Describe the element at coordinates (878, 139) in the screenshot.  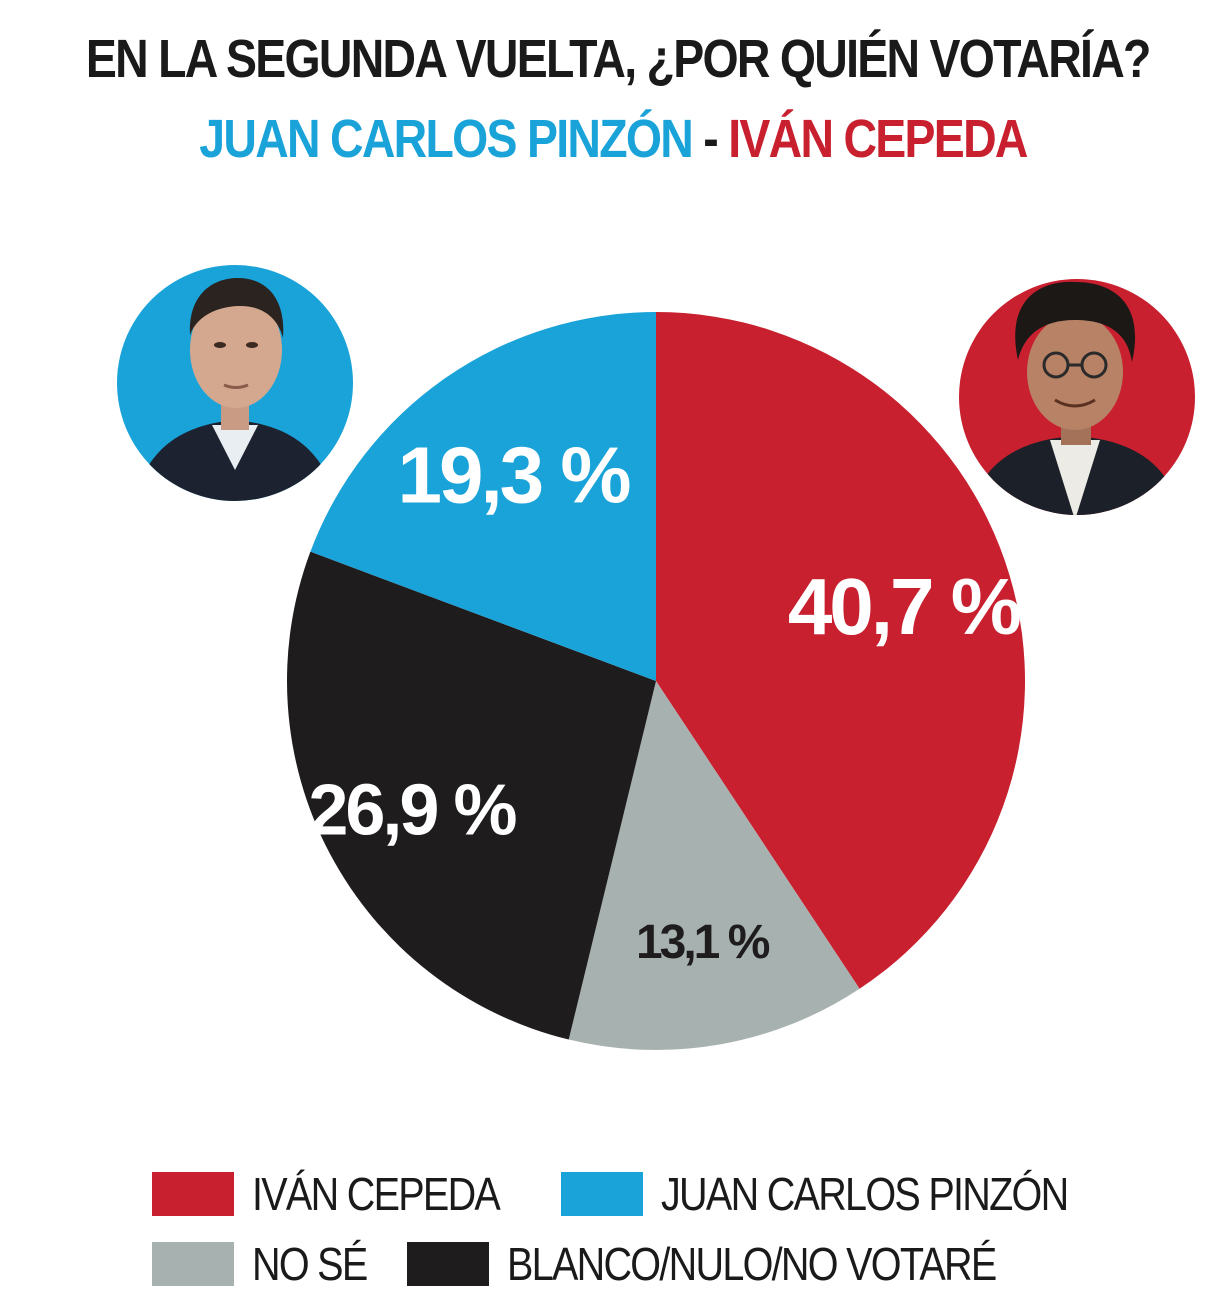
I see `subtitle-candidate-cepeda: IVÁN CEPEDA` at that location.